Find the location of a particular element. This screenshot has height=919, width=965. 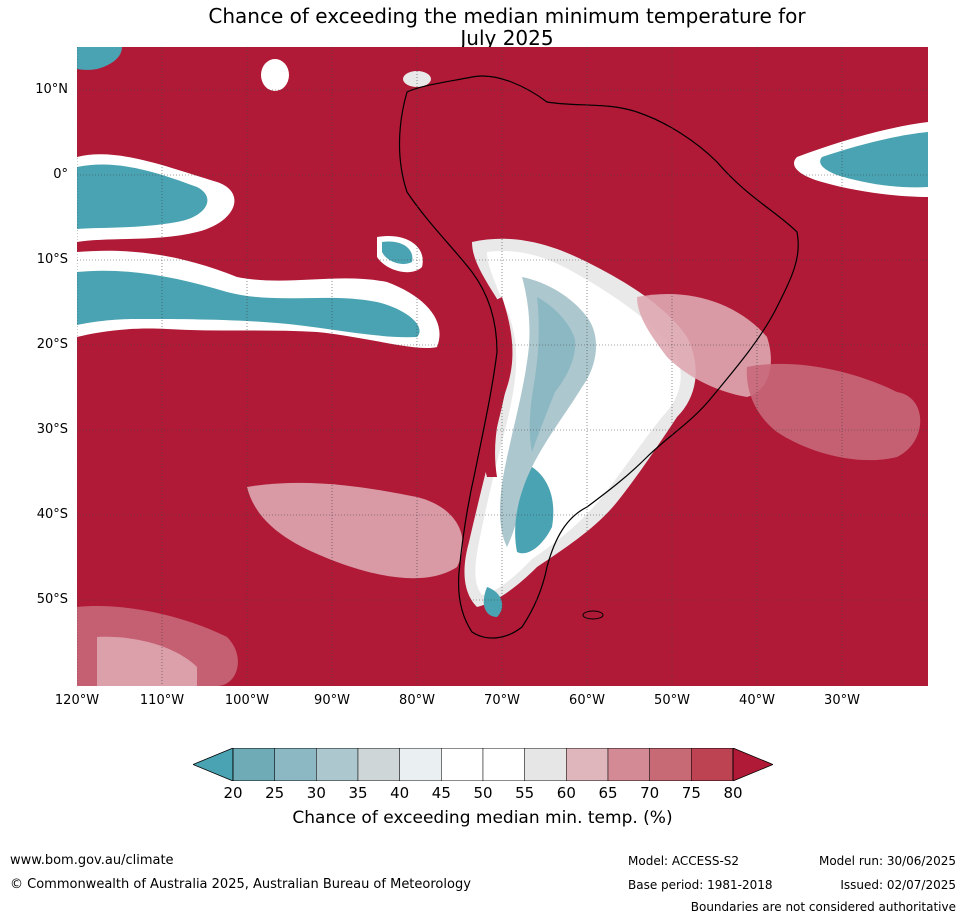

andes-high-strip is located at coordinates (497, 387).